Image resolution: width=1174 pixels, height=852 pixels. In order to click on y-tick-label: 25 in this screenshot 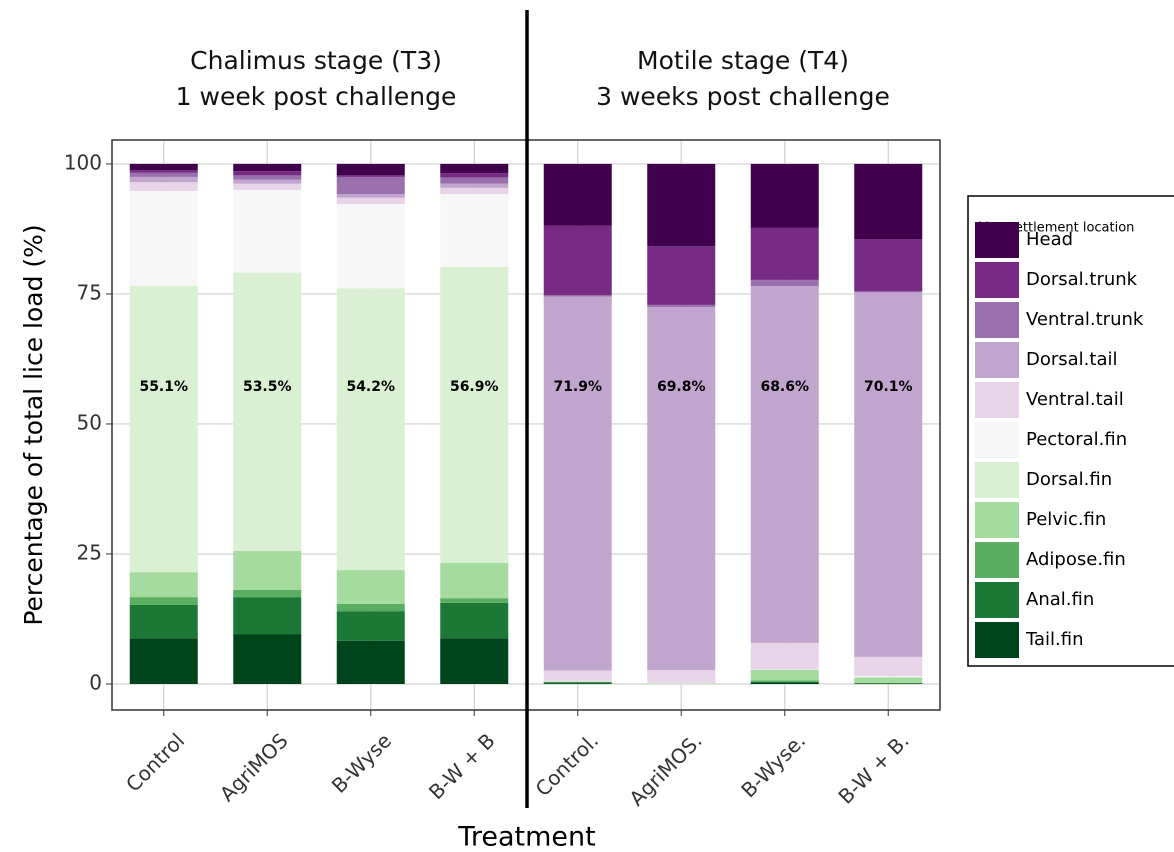, I will do `click(89, 552)`.